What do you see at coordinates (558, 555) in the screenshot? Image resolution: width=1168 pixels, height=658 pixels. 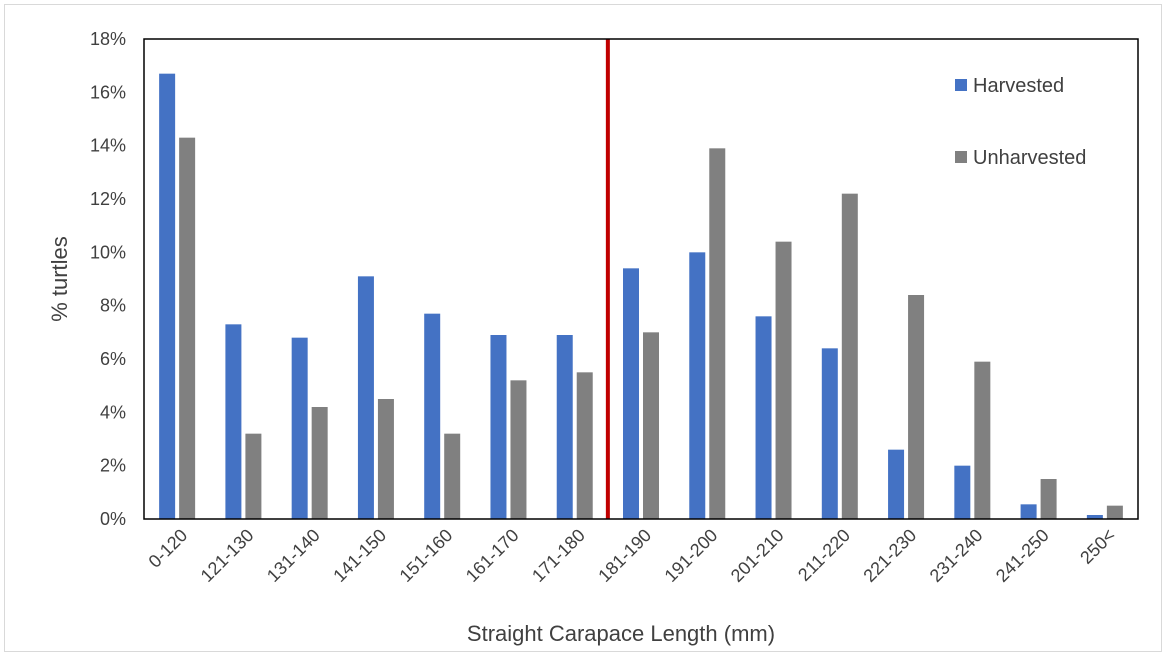 I see `x-tick-label: 171-180` at bounding box center [558, 555].